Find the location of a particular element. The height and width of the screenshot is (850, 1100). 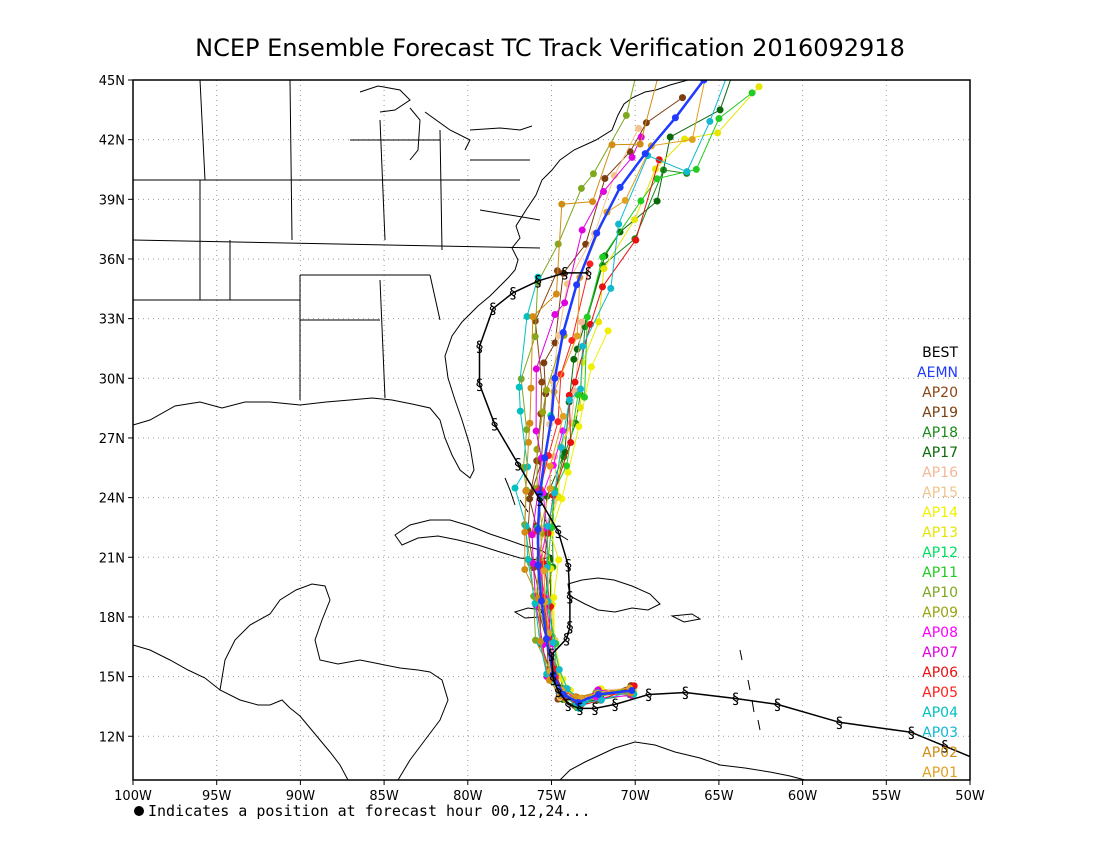

bullet-dot-icon is located at coordinates (139, 811).